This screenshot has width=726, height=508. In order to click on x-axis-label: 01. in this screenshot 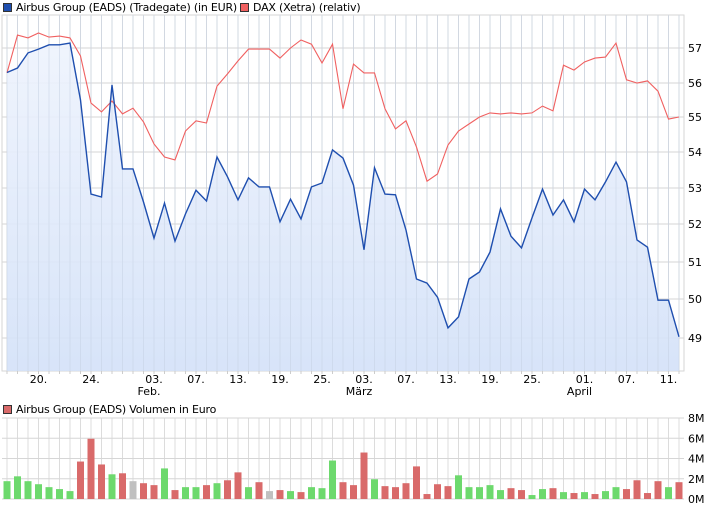, I will do `click(585, 379)`.